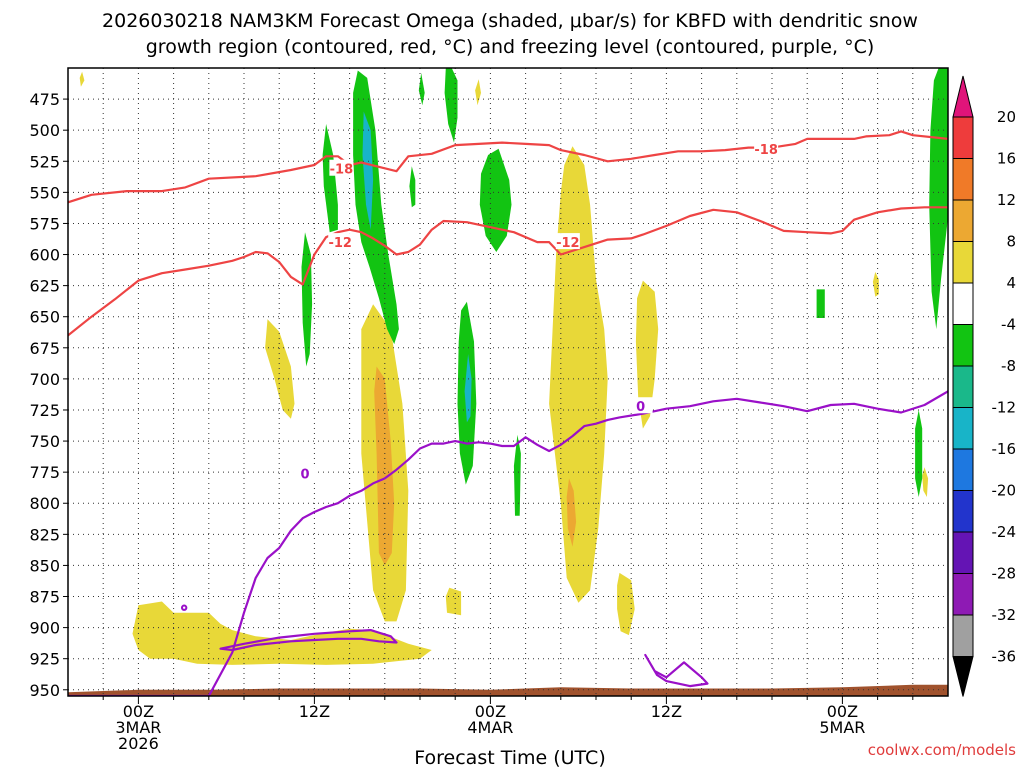 The image size is (1024, 772). I want to click on y-tick-label: 725, so click(44, 410).